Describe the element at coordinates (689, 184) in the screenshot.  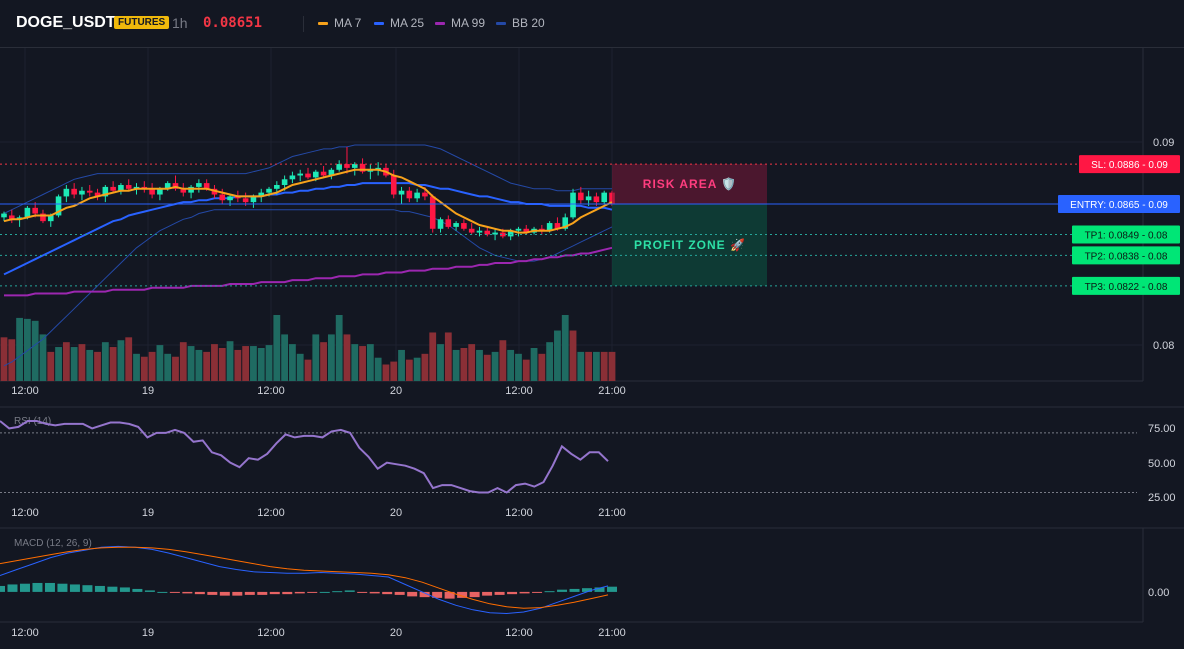
I see `risk-area-zone` at that location.